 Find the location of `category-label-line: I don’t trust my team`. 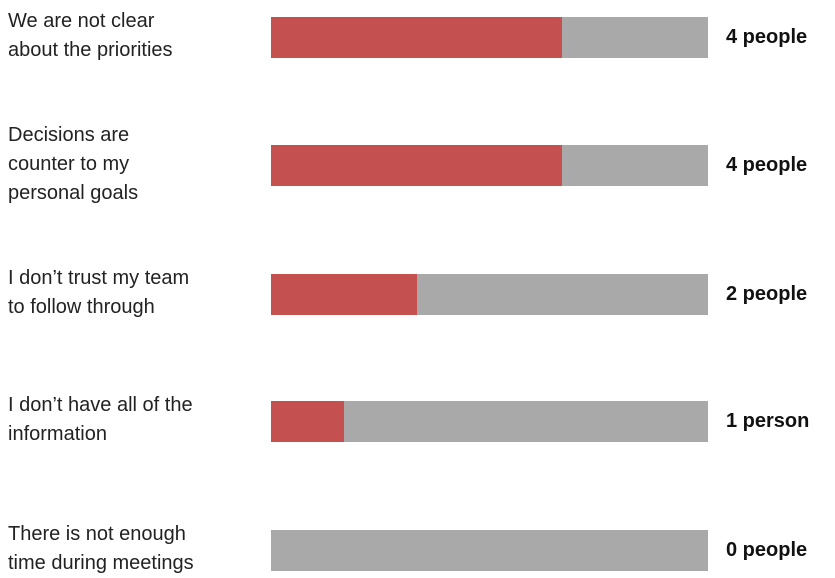

category-label-line: I don’t trust my team is located at coordinates (130, 278).